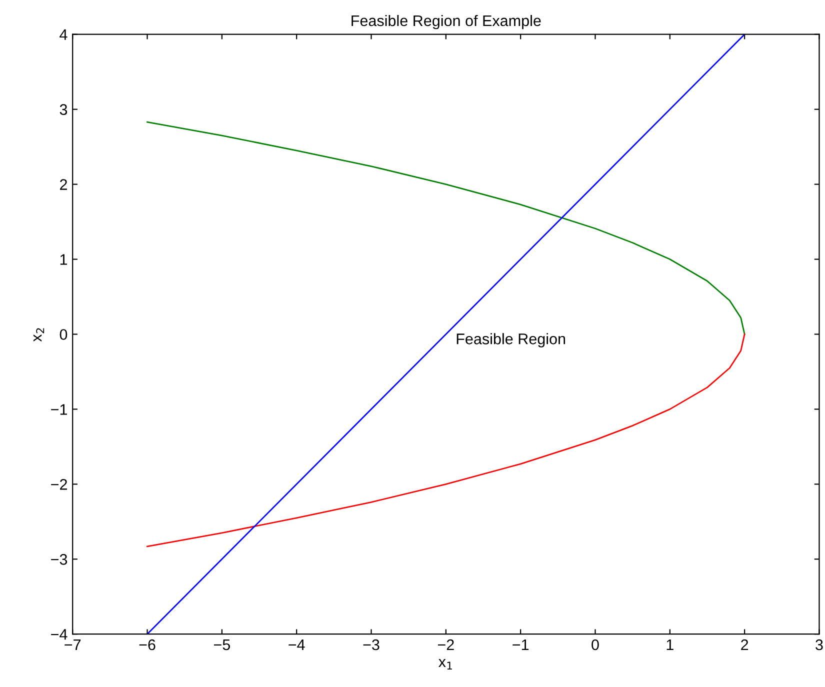 The width and height of the screenshot is (825, 687). What do you see at coordinates (520, 645) in the screenshot?
I see `x-tick-label: −1` at bounding box center [520, 645].